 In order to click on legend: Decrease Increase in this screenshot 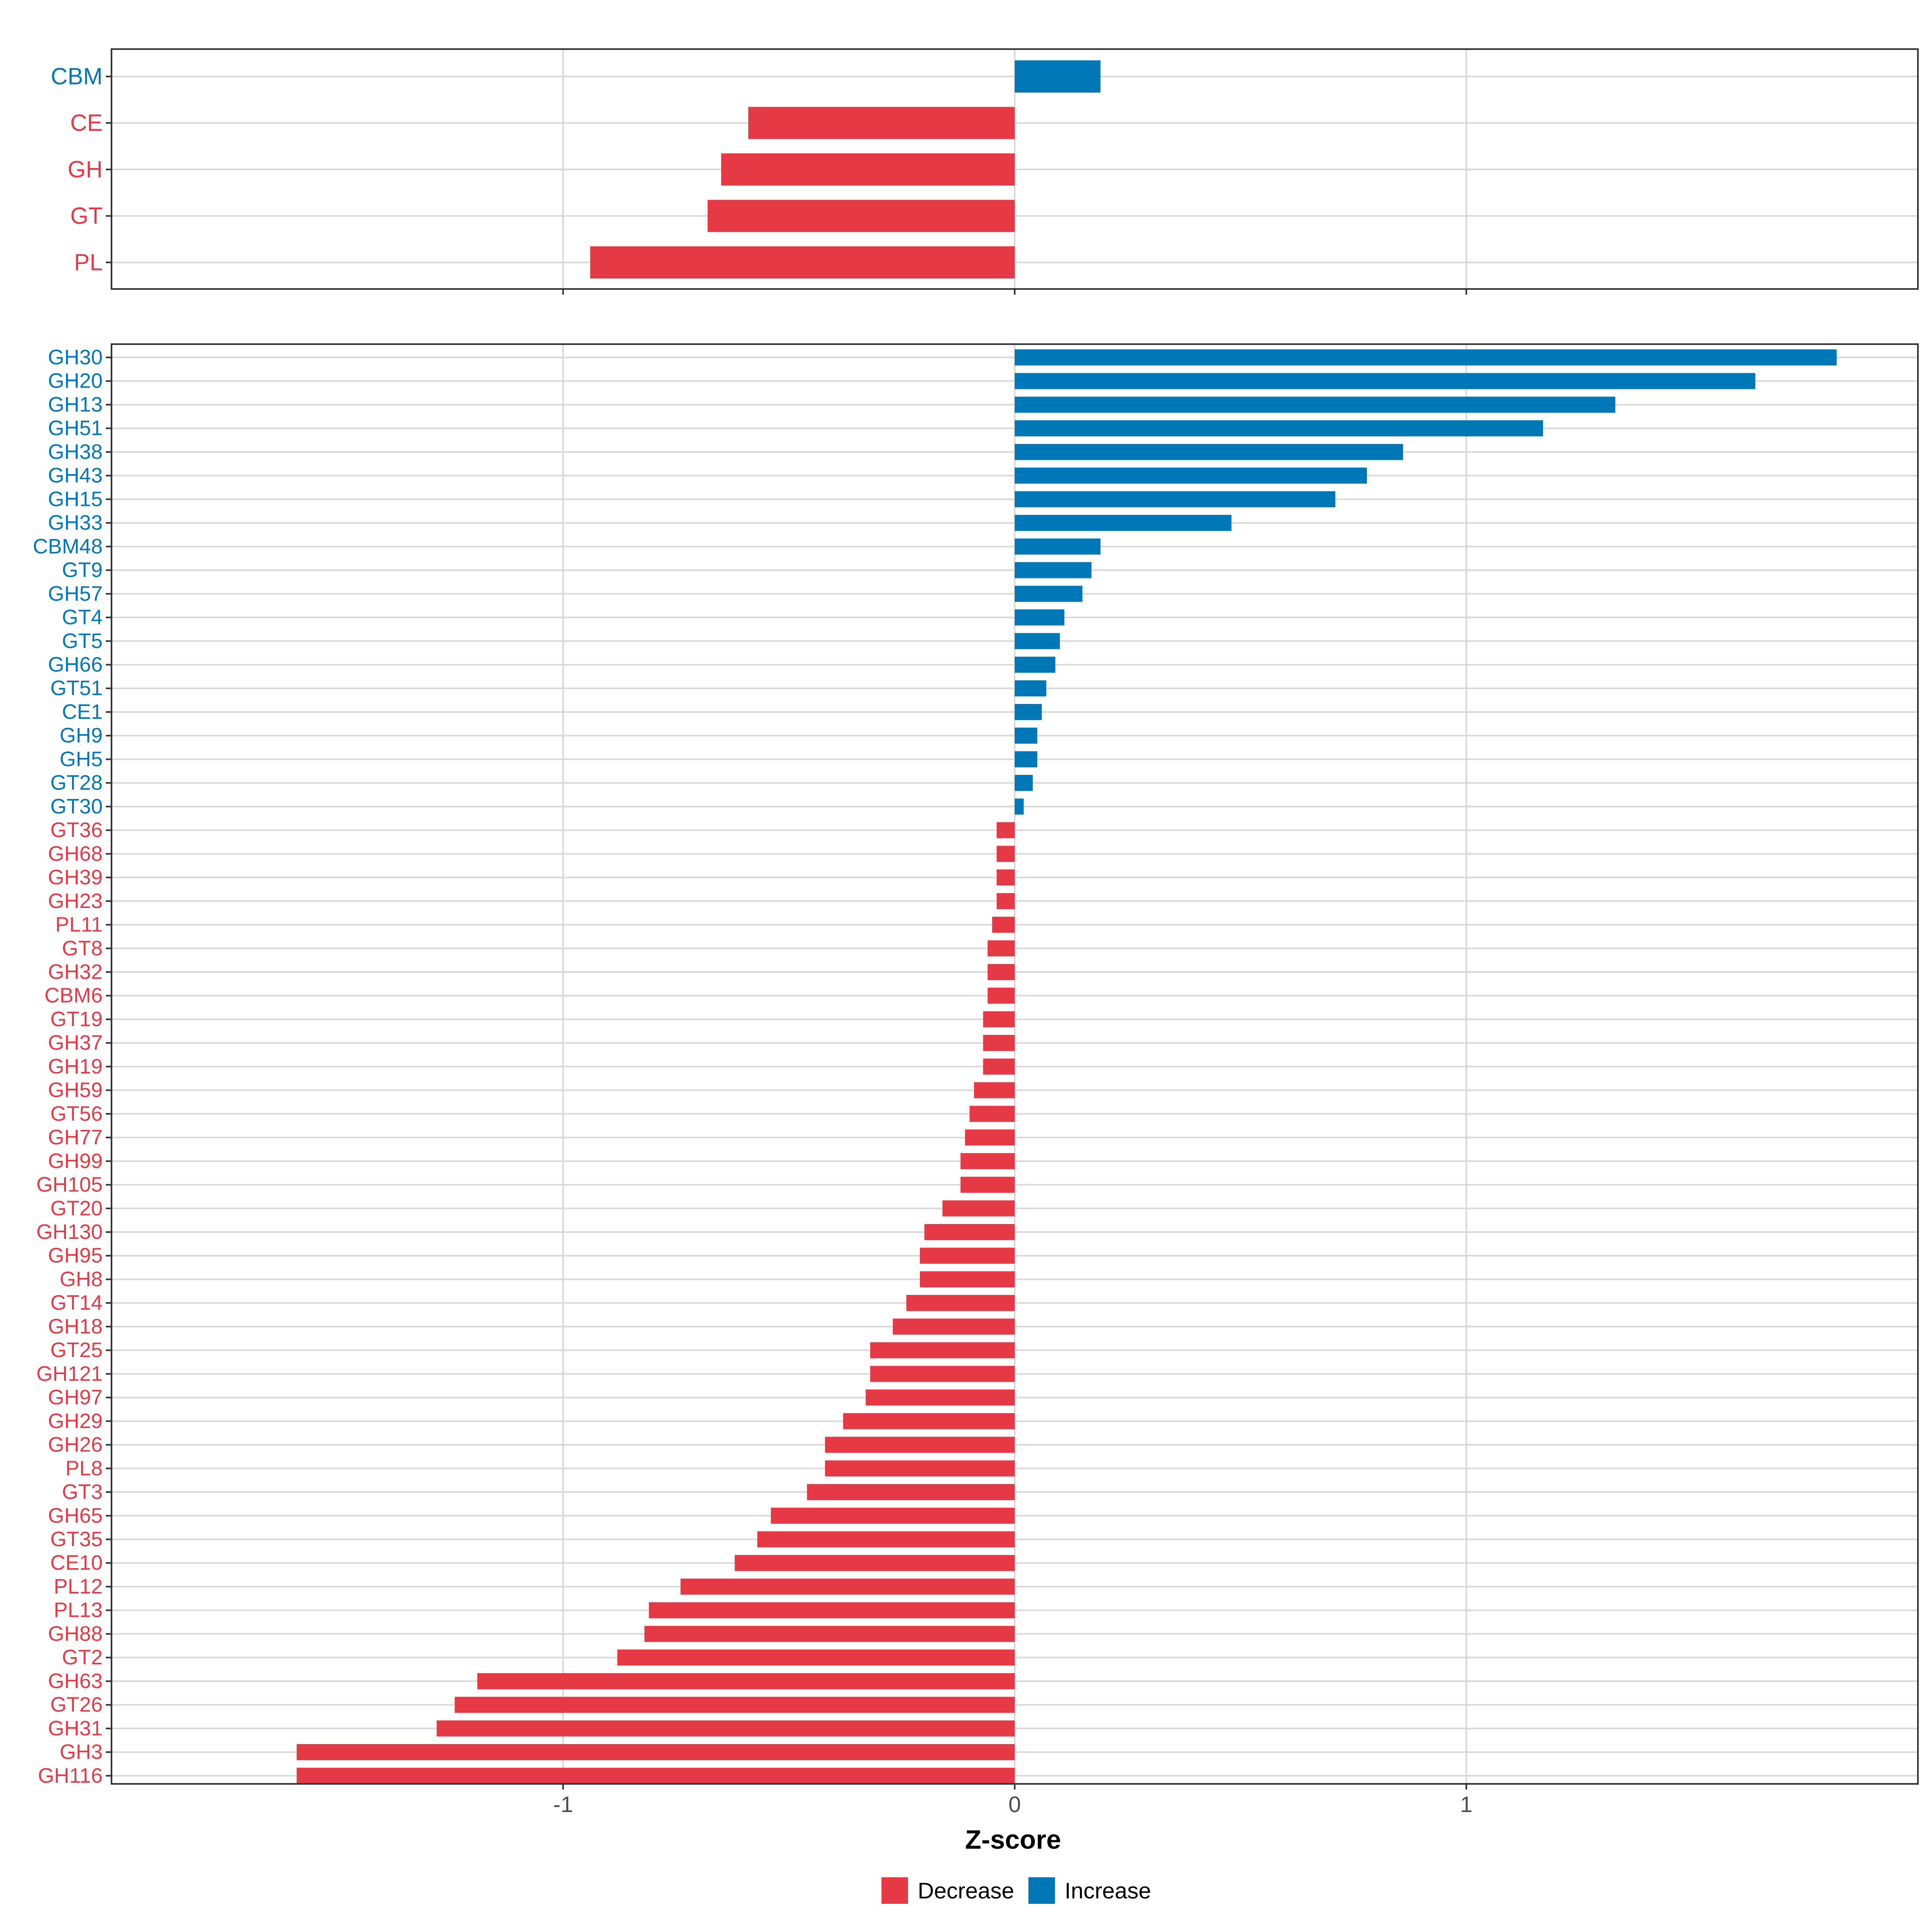, I will do `click(1016, 1890)`.